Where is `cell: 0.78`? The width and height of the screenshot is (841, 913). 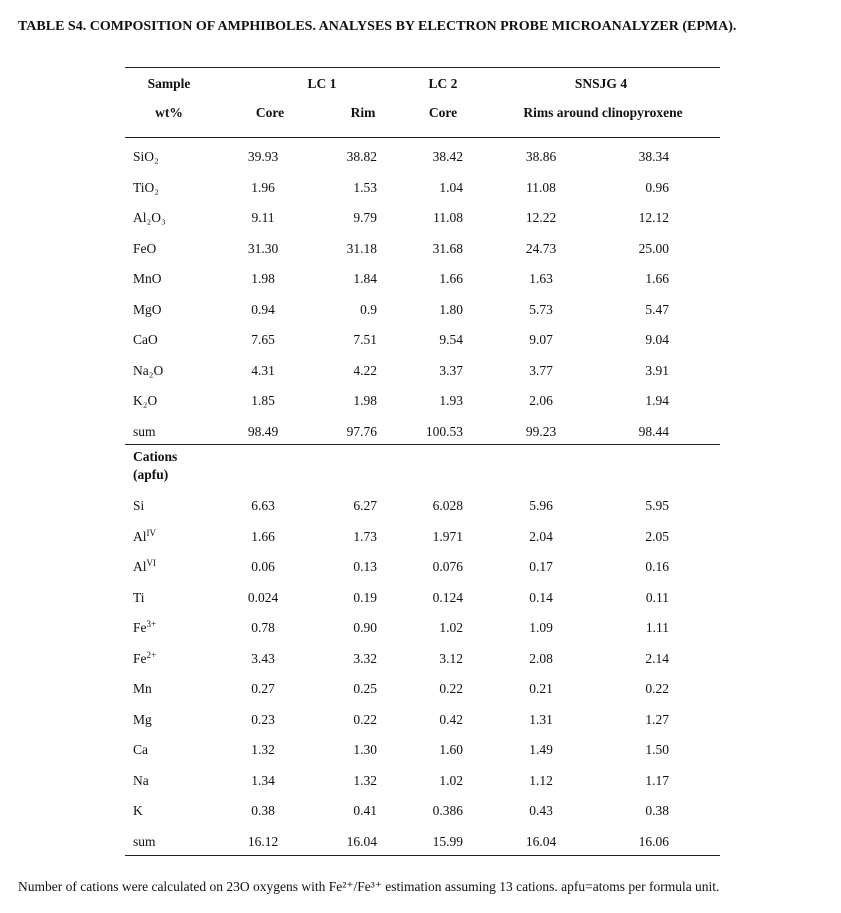 cell: 0.78 is located at coordinates (263, 627).